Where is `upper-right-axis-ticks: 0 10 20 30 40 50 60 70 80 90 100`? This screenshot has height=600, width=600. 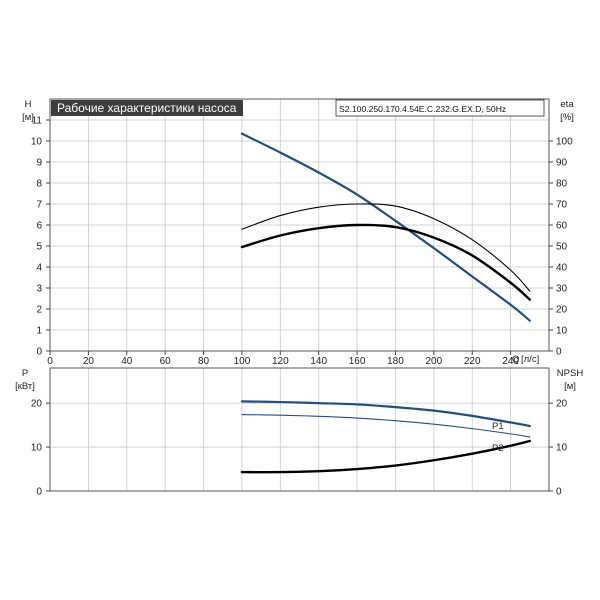
upper-right-axis-ticks: 0 10 20 30 40 50 60 70 80 90 100 is located at coordinates (561, 247).